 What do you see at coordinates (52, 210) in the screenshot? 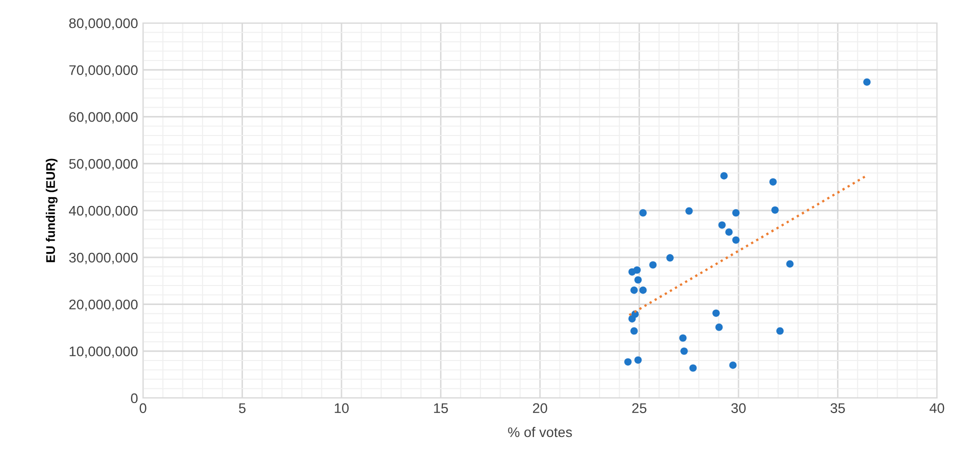
I see `y-axis-title: EU funding (EUR)` at bounding box center [52, 210].